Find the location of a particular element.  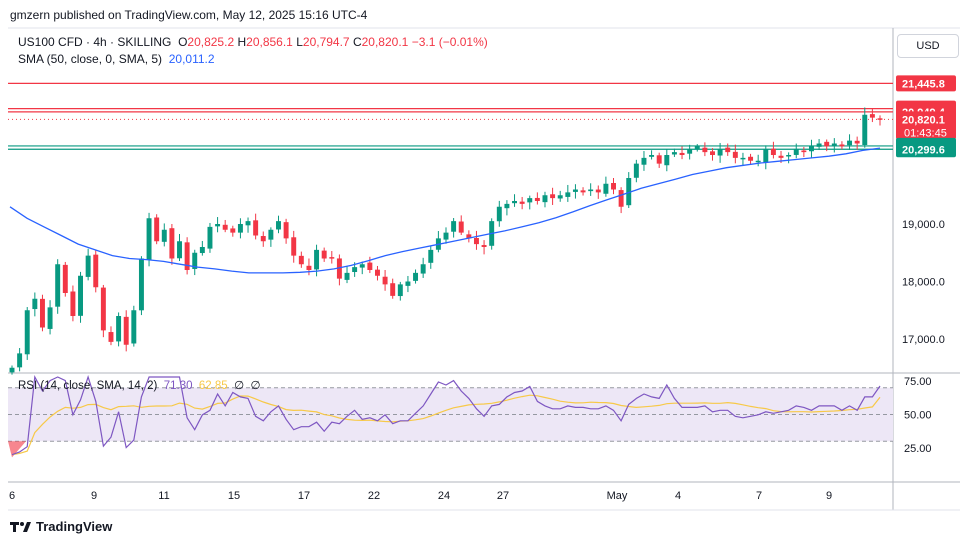

open-label: O is located at coordinates (183, 42).